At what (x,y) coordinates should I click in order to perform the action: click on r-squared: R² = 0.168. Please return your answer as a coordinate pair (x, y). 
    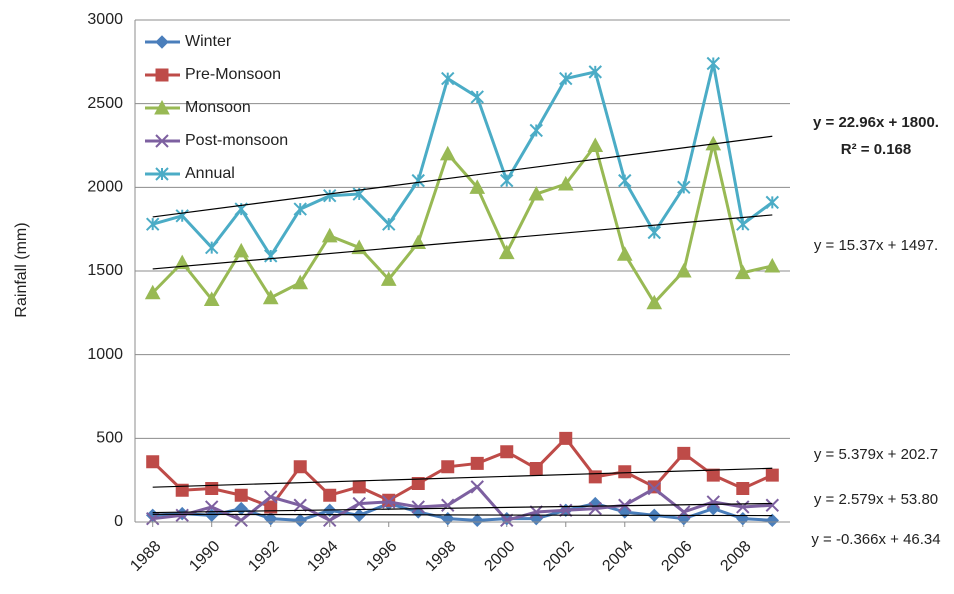
    Looking at the image, I should click on (876, 149).